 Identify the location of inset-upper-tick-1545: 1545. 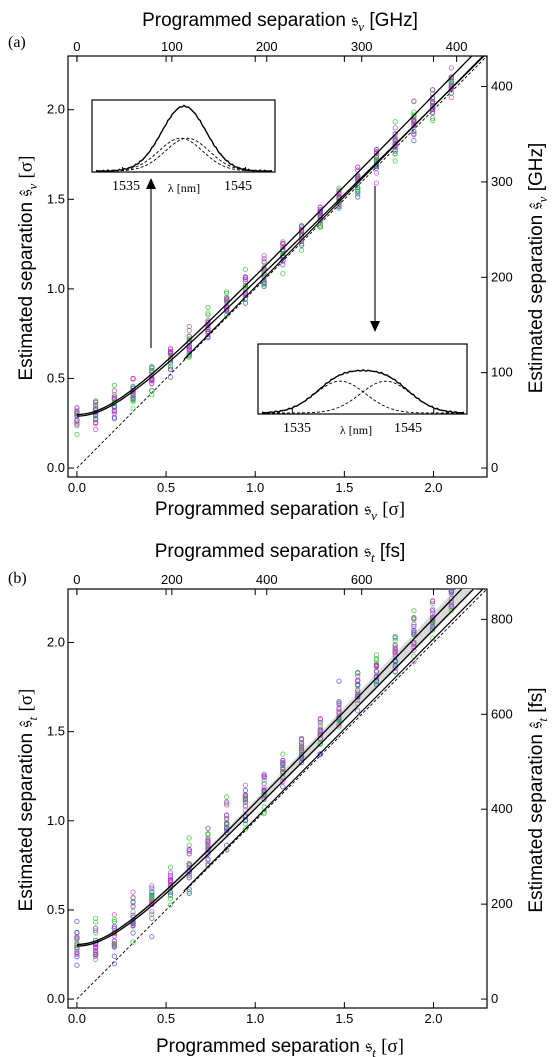
(238, 186).